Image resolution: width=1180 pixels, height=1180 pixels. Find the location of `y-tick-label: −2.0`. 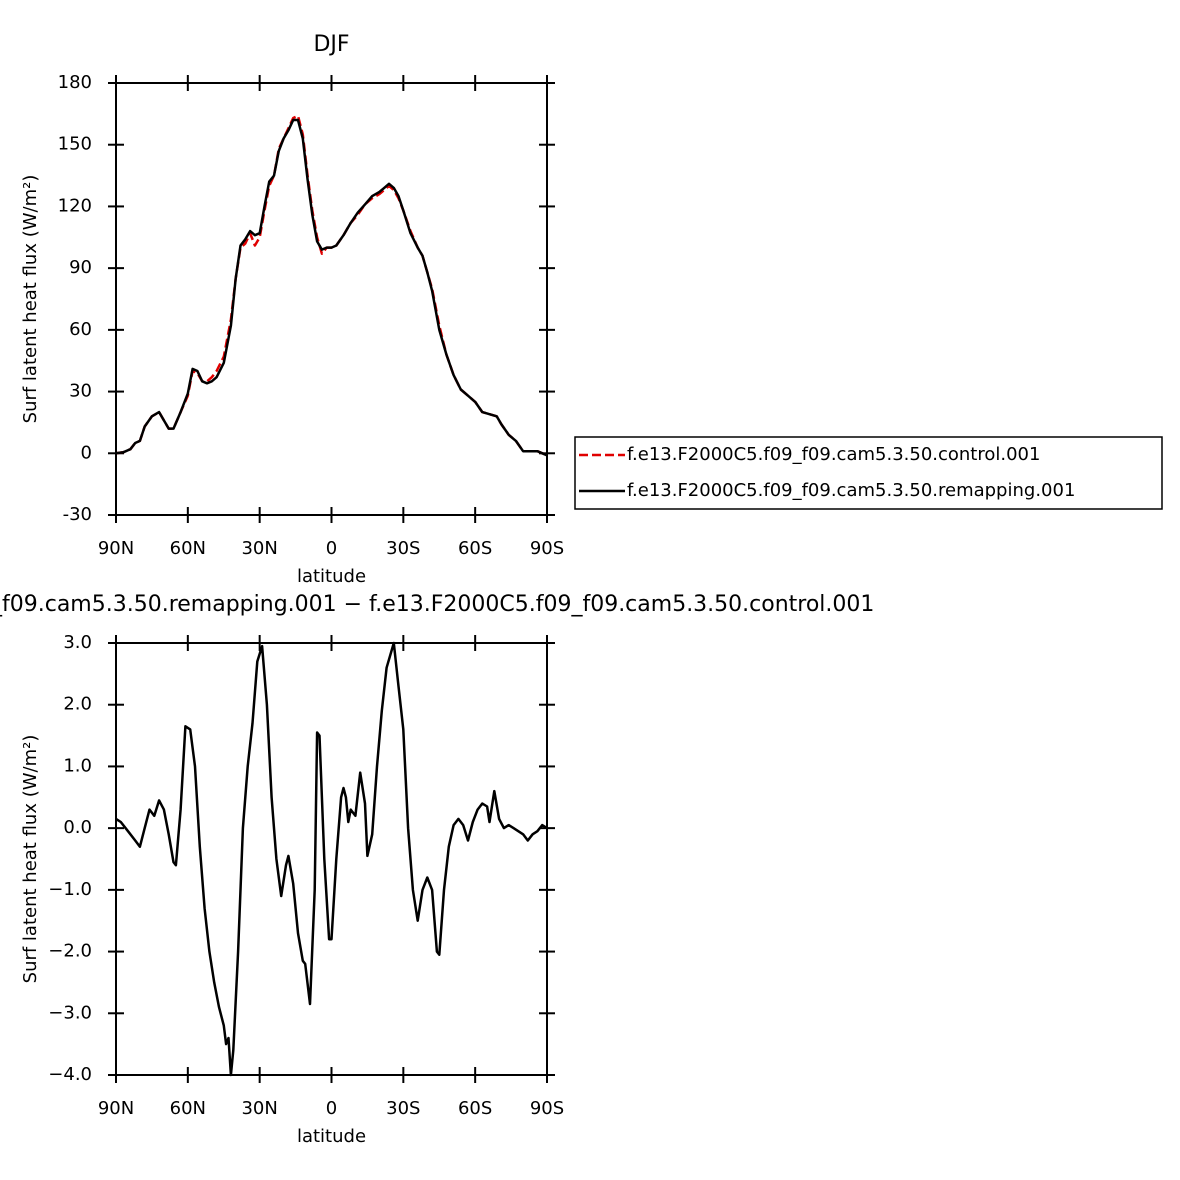

y-tick-label: −2.0 is located at coordinates (70, 951).